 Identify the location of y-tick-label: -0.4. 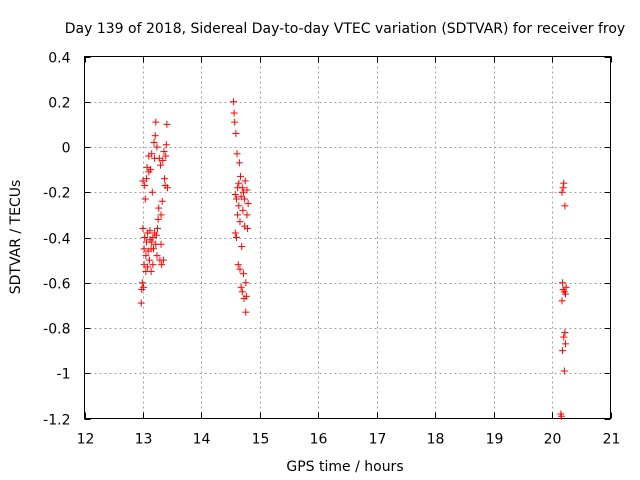
(56, 240).